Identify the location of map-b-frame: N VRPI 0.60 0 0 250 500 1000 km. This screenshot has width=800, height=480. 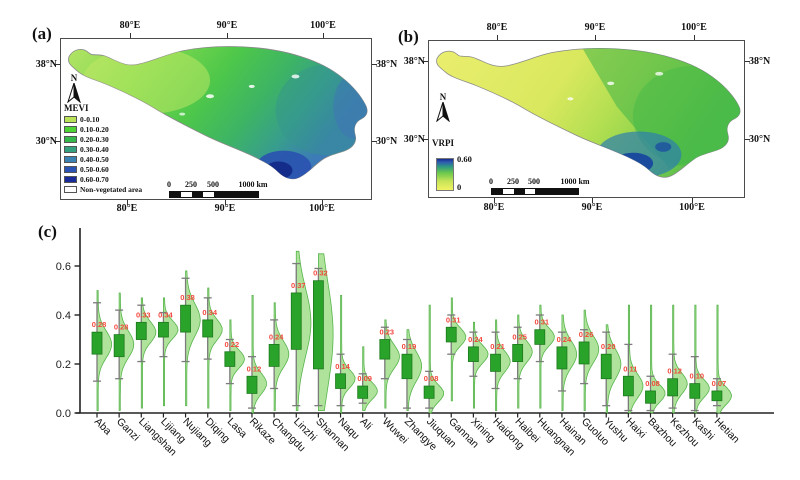
(586, 119).